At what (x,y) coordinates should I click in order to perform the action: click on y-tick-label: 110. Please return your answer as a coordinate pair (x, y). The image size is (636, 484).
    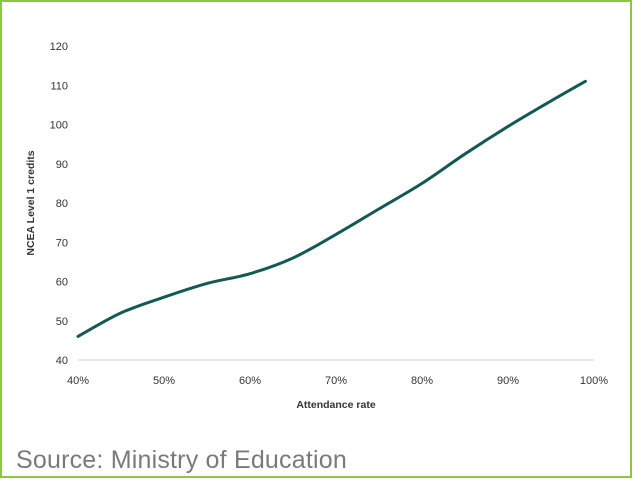
    Looking at the image, I should click on (59, 86).